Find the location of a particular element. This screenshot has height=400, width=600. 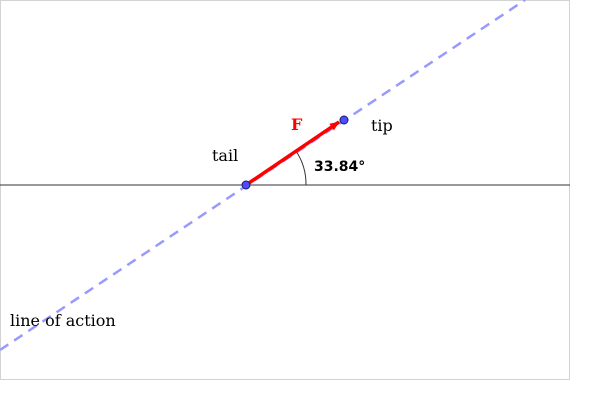

angle-arc is located at coordinates (301, 168).